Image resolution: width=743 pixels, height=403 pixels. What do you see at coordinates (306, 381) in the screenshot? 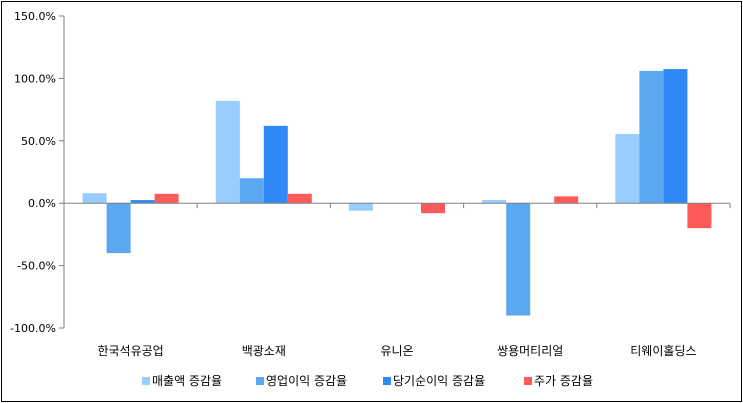
I see `legend-label: 영업이익 증감율` at bounding box center [306, 381].